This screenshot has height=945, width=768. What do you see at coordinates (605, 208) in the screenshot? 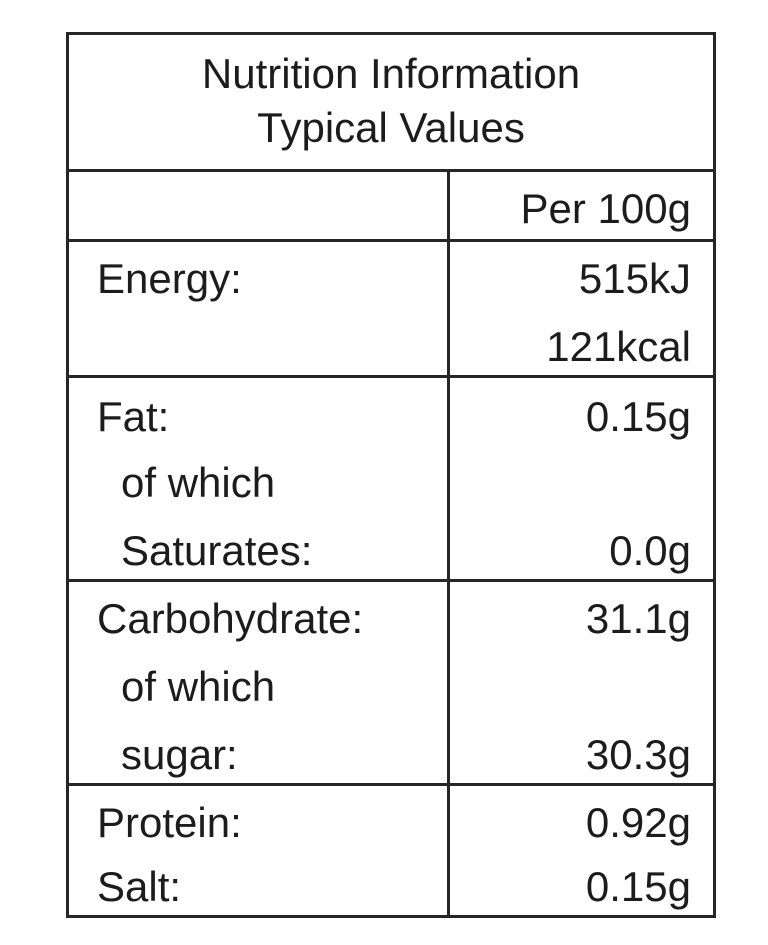
I see `per-100g-header: Per 100g` at bounding box center [605, 208].